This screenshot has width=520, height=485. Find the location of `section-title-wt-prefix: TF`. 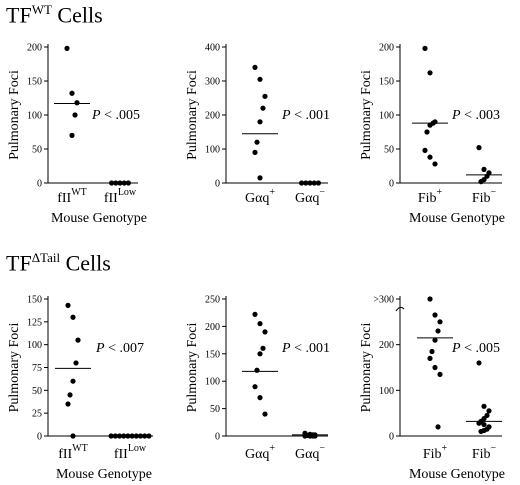

section-title-wt-prefix: TF is located at coordinates (19, 15).